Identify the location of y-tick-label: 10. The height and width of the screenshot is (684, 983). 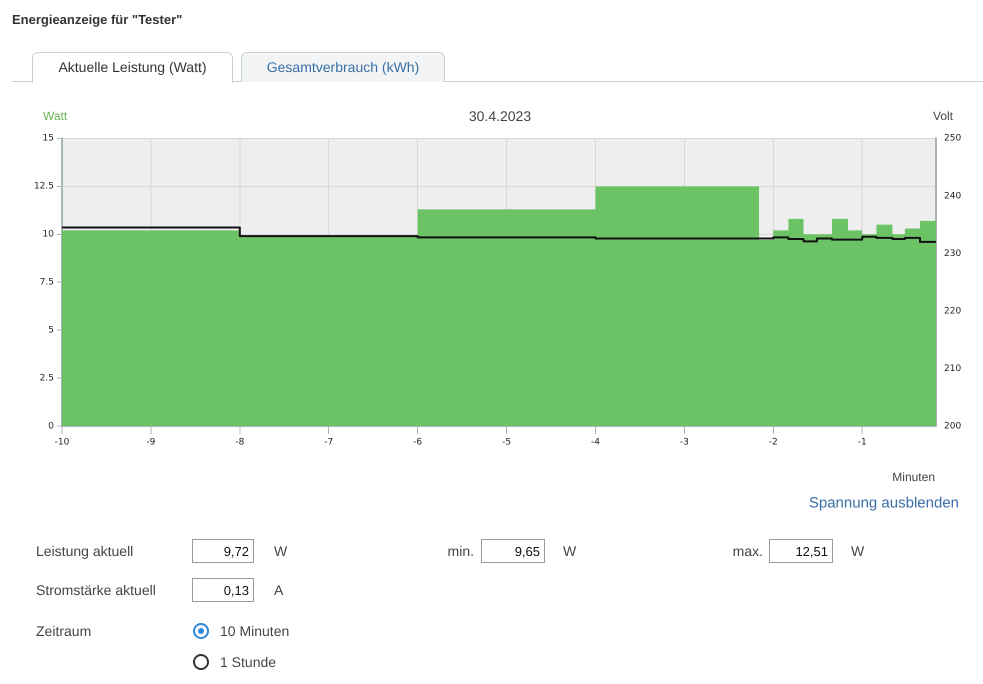
(48, 235).